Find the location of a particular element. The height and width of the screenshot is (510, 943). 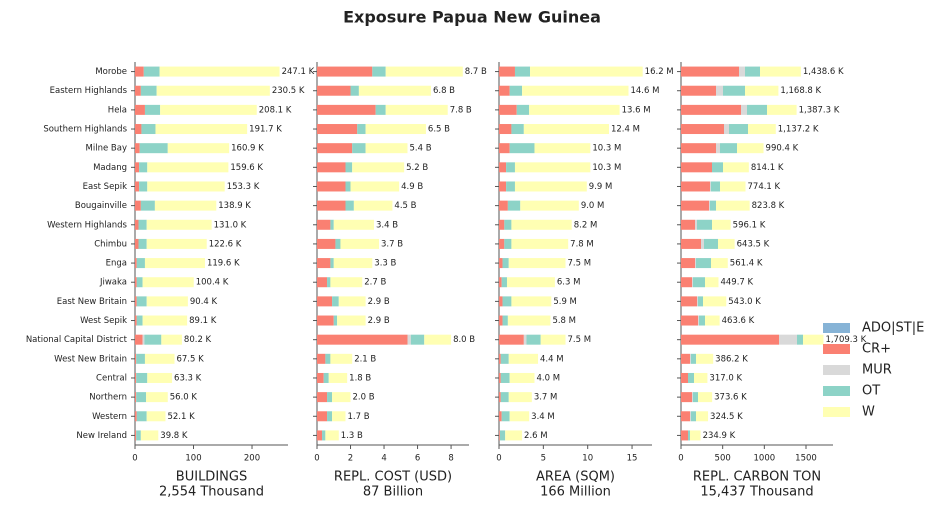

category-label: Central is located at coordinates (111, 378).